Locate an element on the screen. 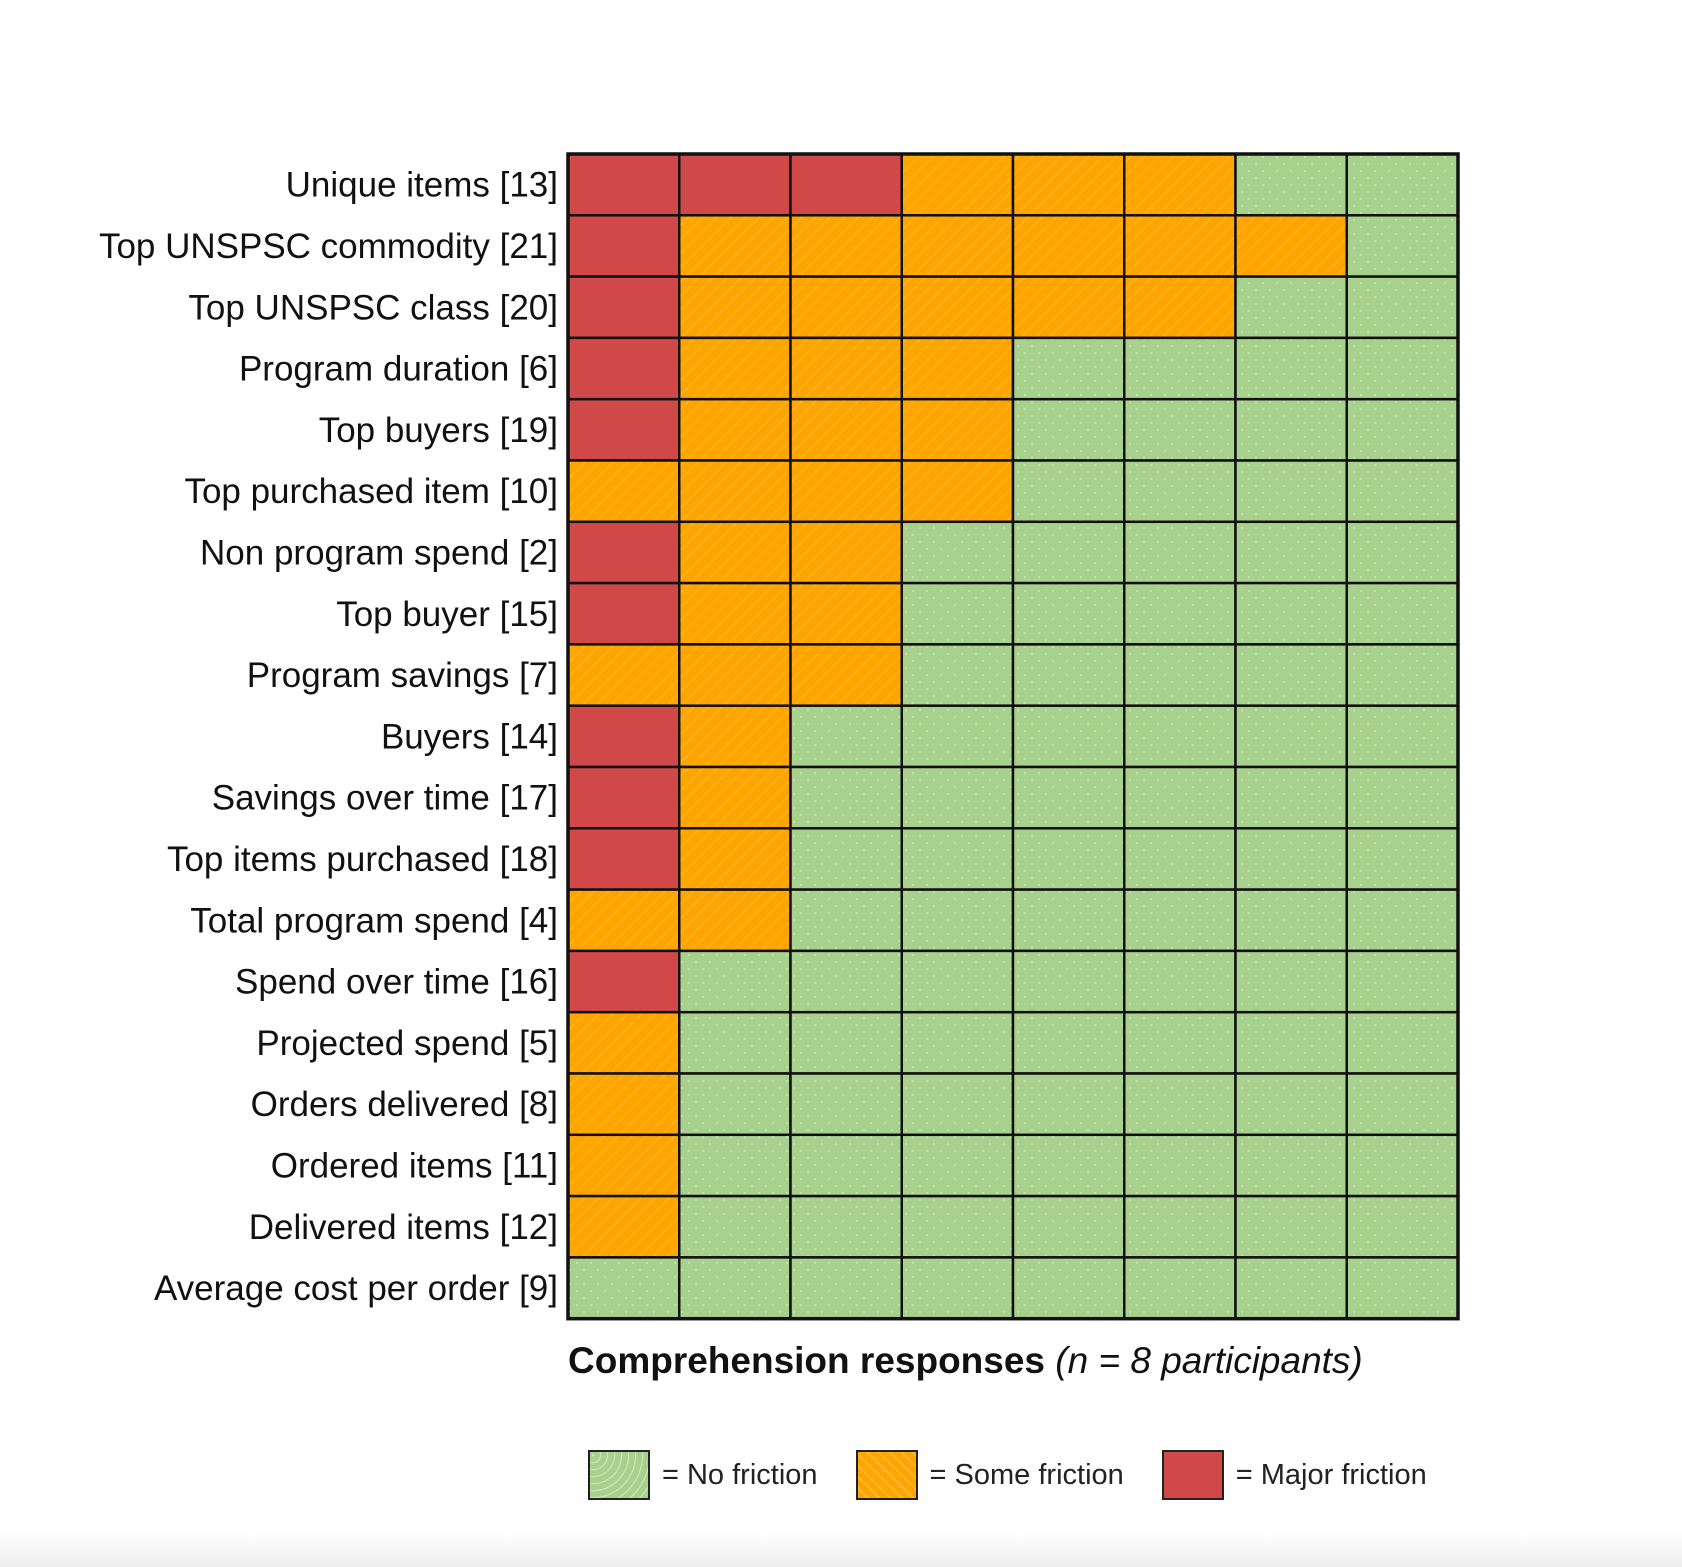 This screenshot has width=1682, height=1567. cell-r6-c4-none is located at coordinates (1068, 552).